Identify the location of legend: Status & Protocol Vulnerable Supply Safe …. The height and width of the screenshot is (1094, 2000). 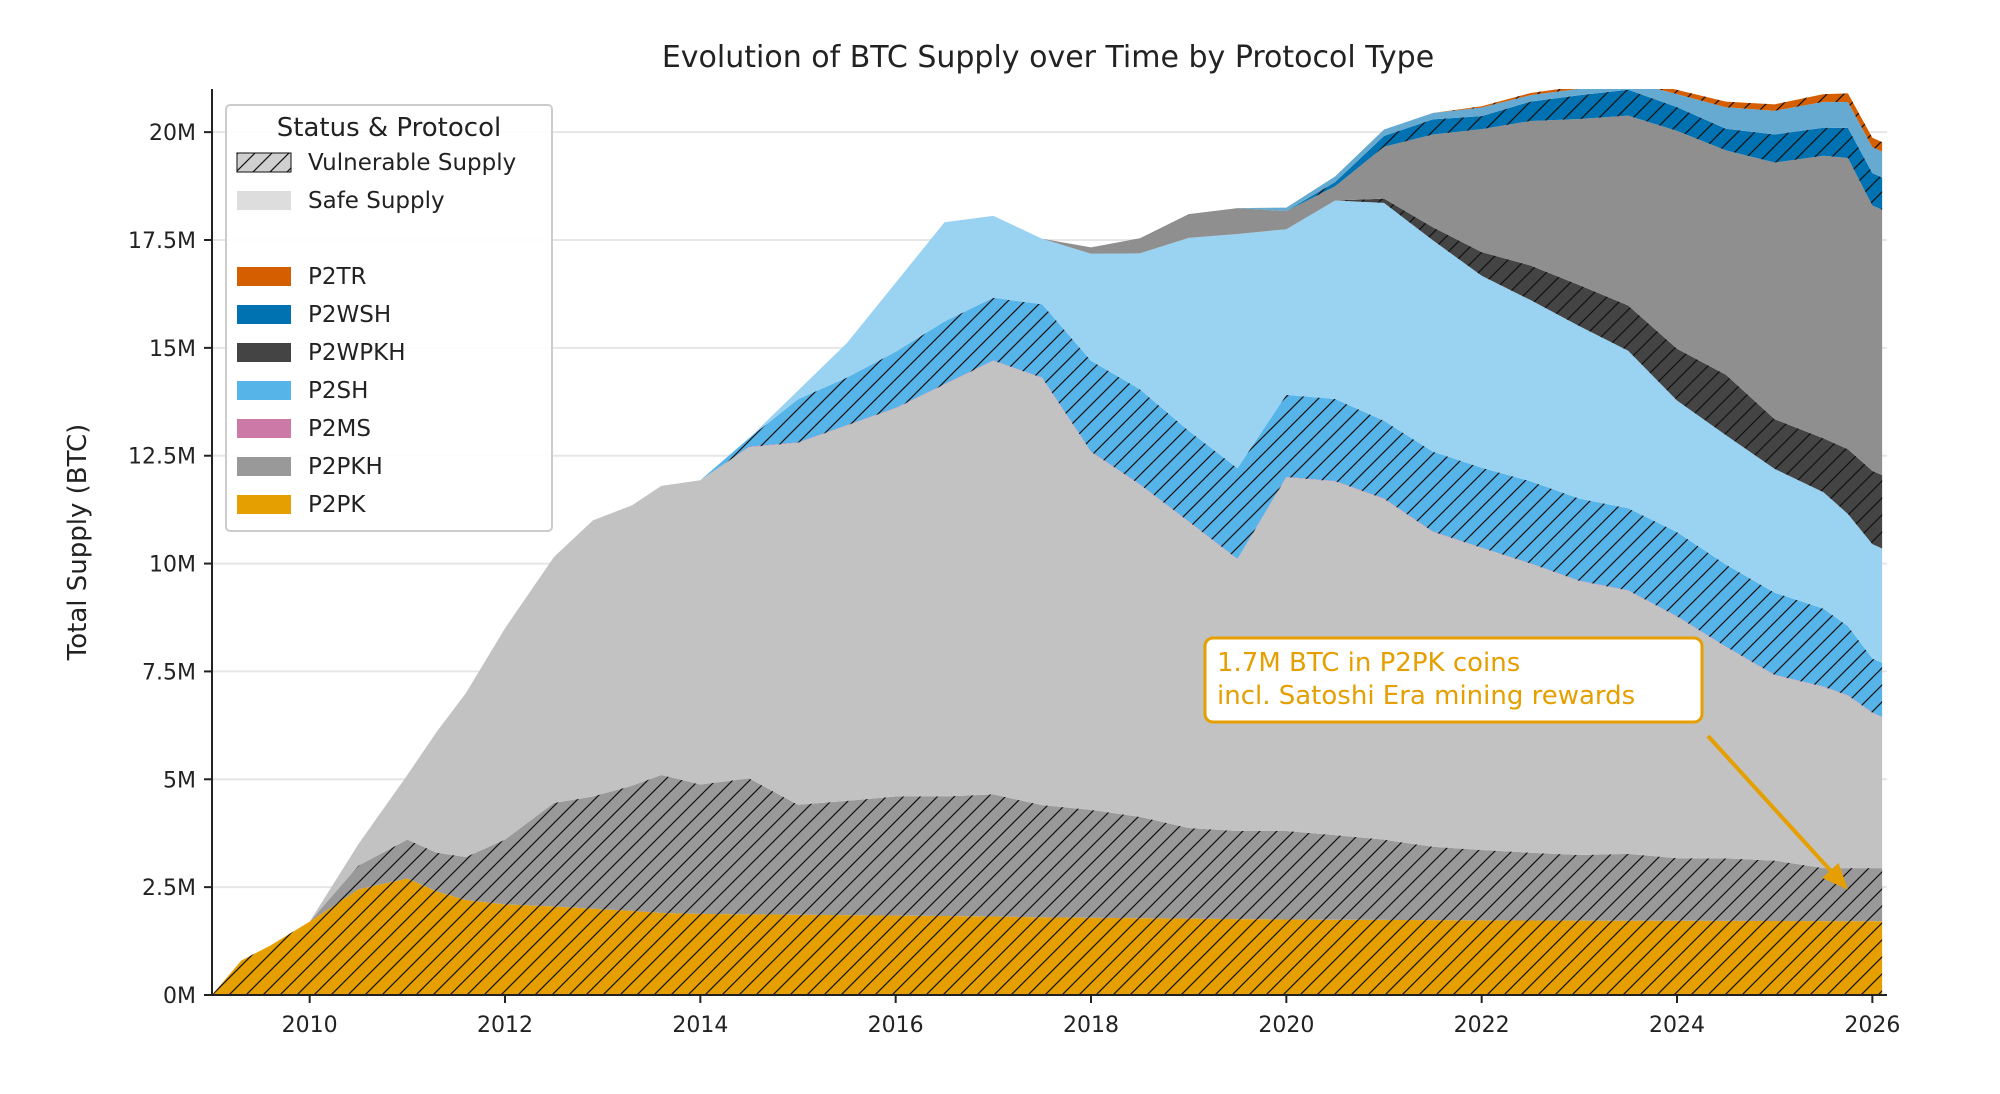
(389, 318).